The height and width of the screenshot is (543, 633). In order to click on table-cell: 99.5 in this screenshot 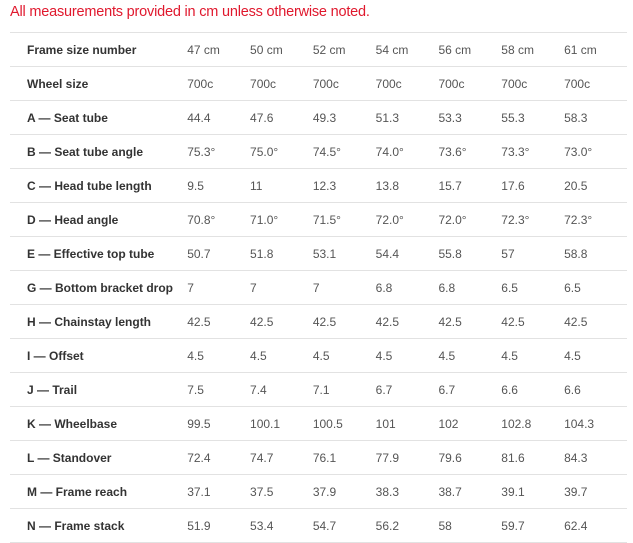, I will do `click(199, 423)`.